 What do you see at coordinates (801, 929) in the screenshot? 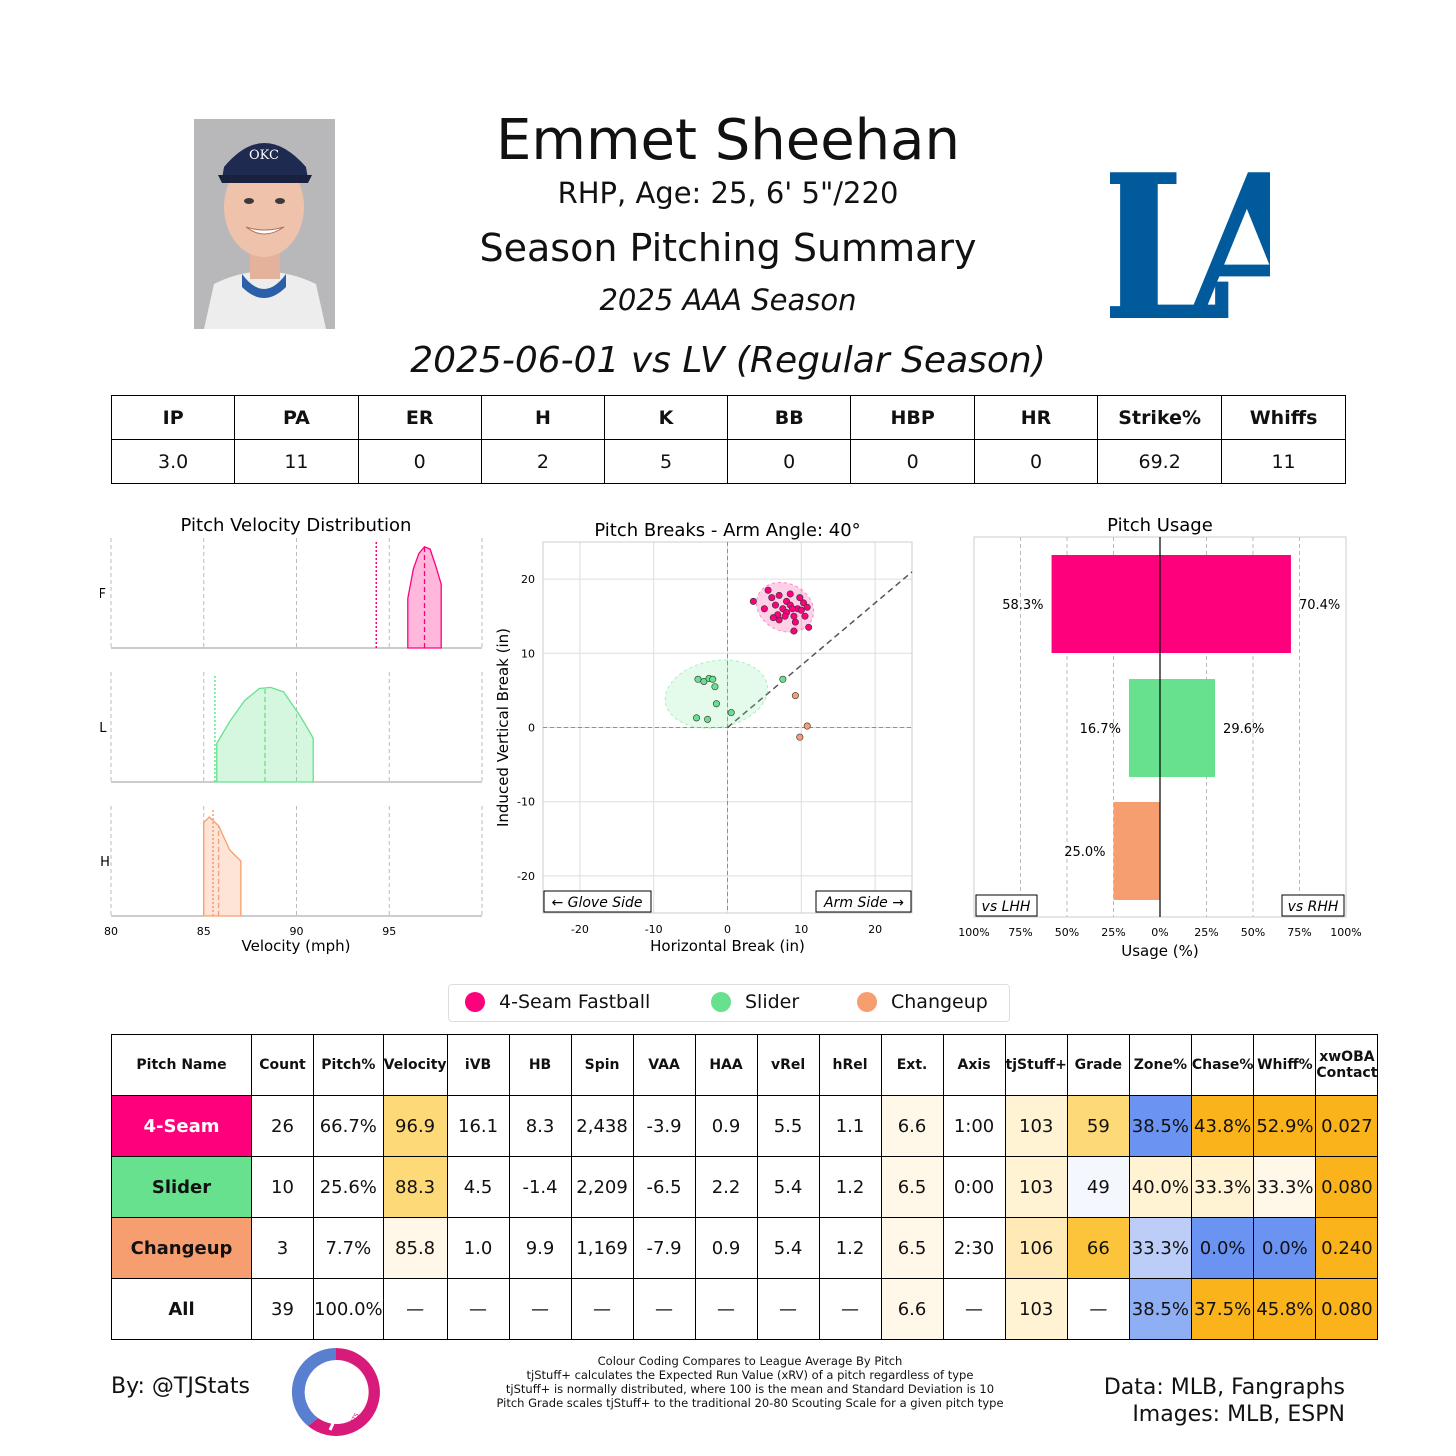
I see `break-x-tick: 10` at bounding box center [801, 929].